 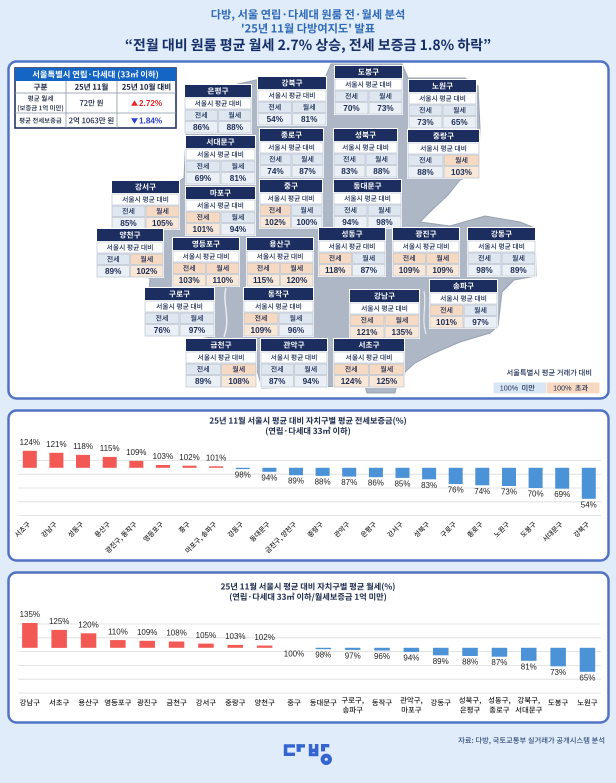 What do you see at coordinates (151, 103) in the screenshot?
I see `svg-text: 2.72%` at bounding box center [151, 103].